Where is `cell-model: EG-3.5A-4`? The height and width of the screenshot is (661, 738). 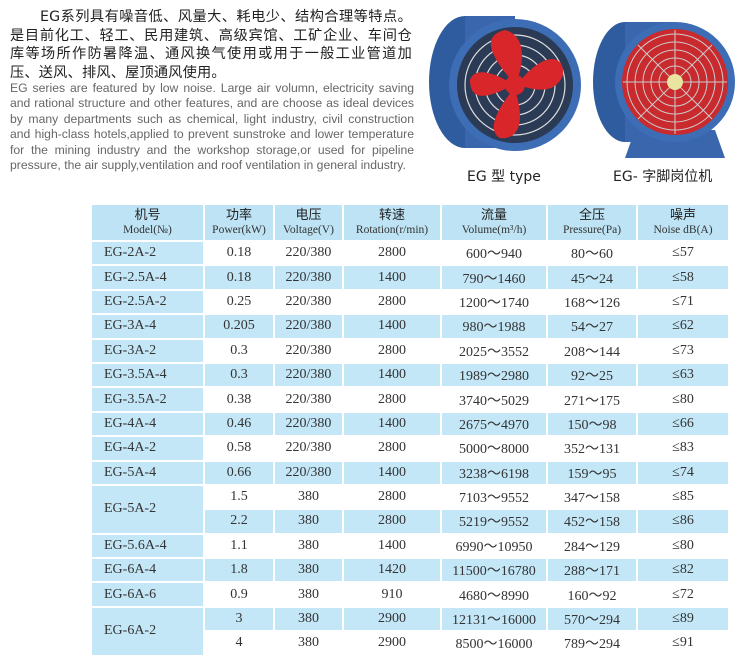
cell-model: EG-3.5A-4 is located at coordinates (147, 375).